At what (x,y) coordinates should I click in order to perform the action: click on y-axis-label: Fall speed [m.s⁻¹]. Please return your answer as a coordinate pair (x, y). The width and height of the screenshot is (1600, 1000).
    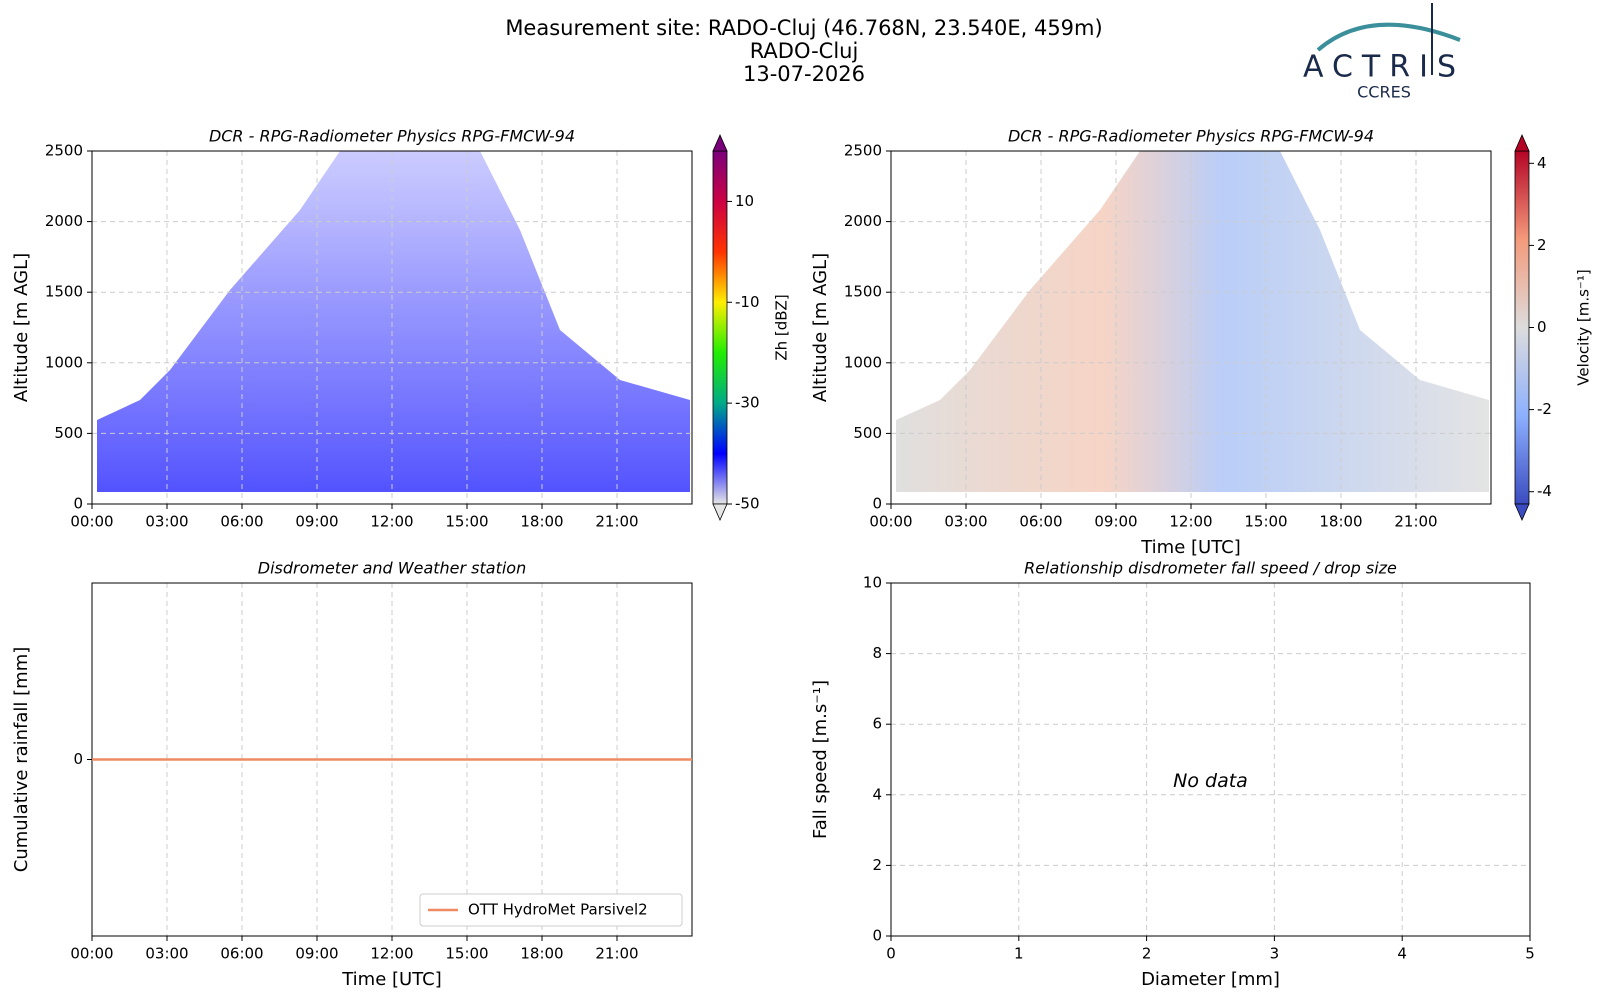
    Looking at the image, I should click on (820, 759).